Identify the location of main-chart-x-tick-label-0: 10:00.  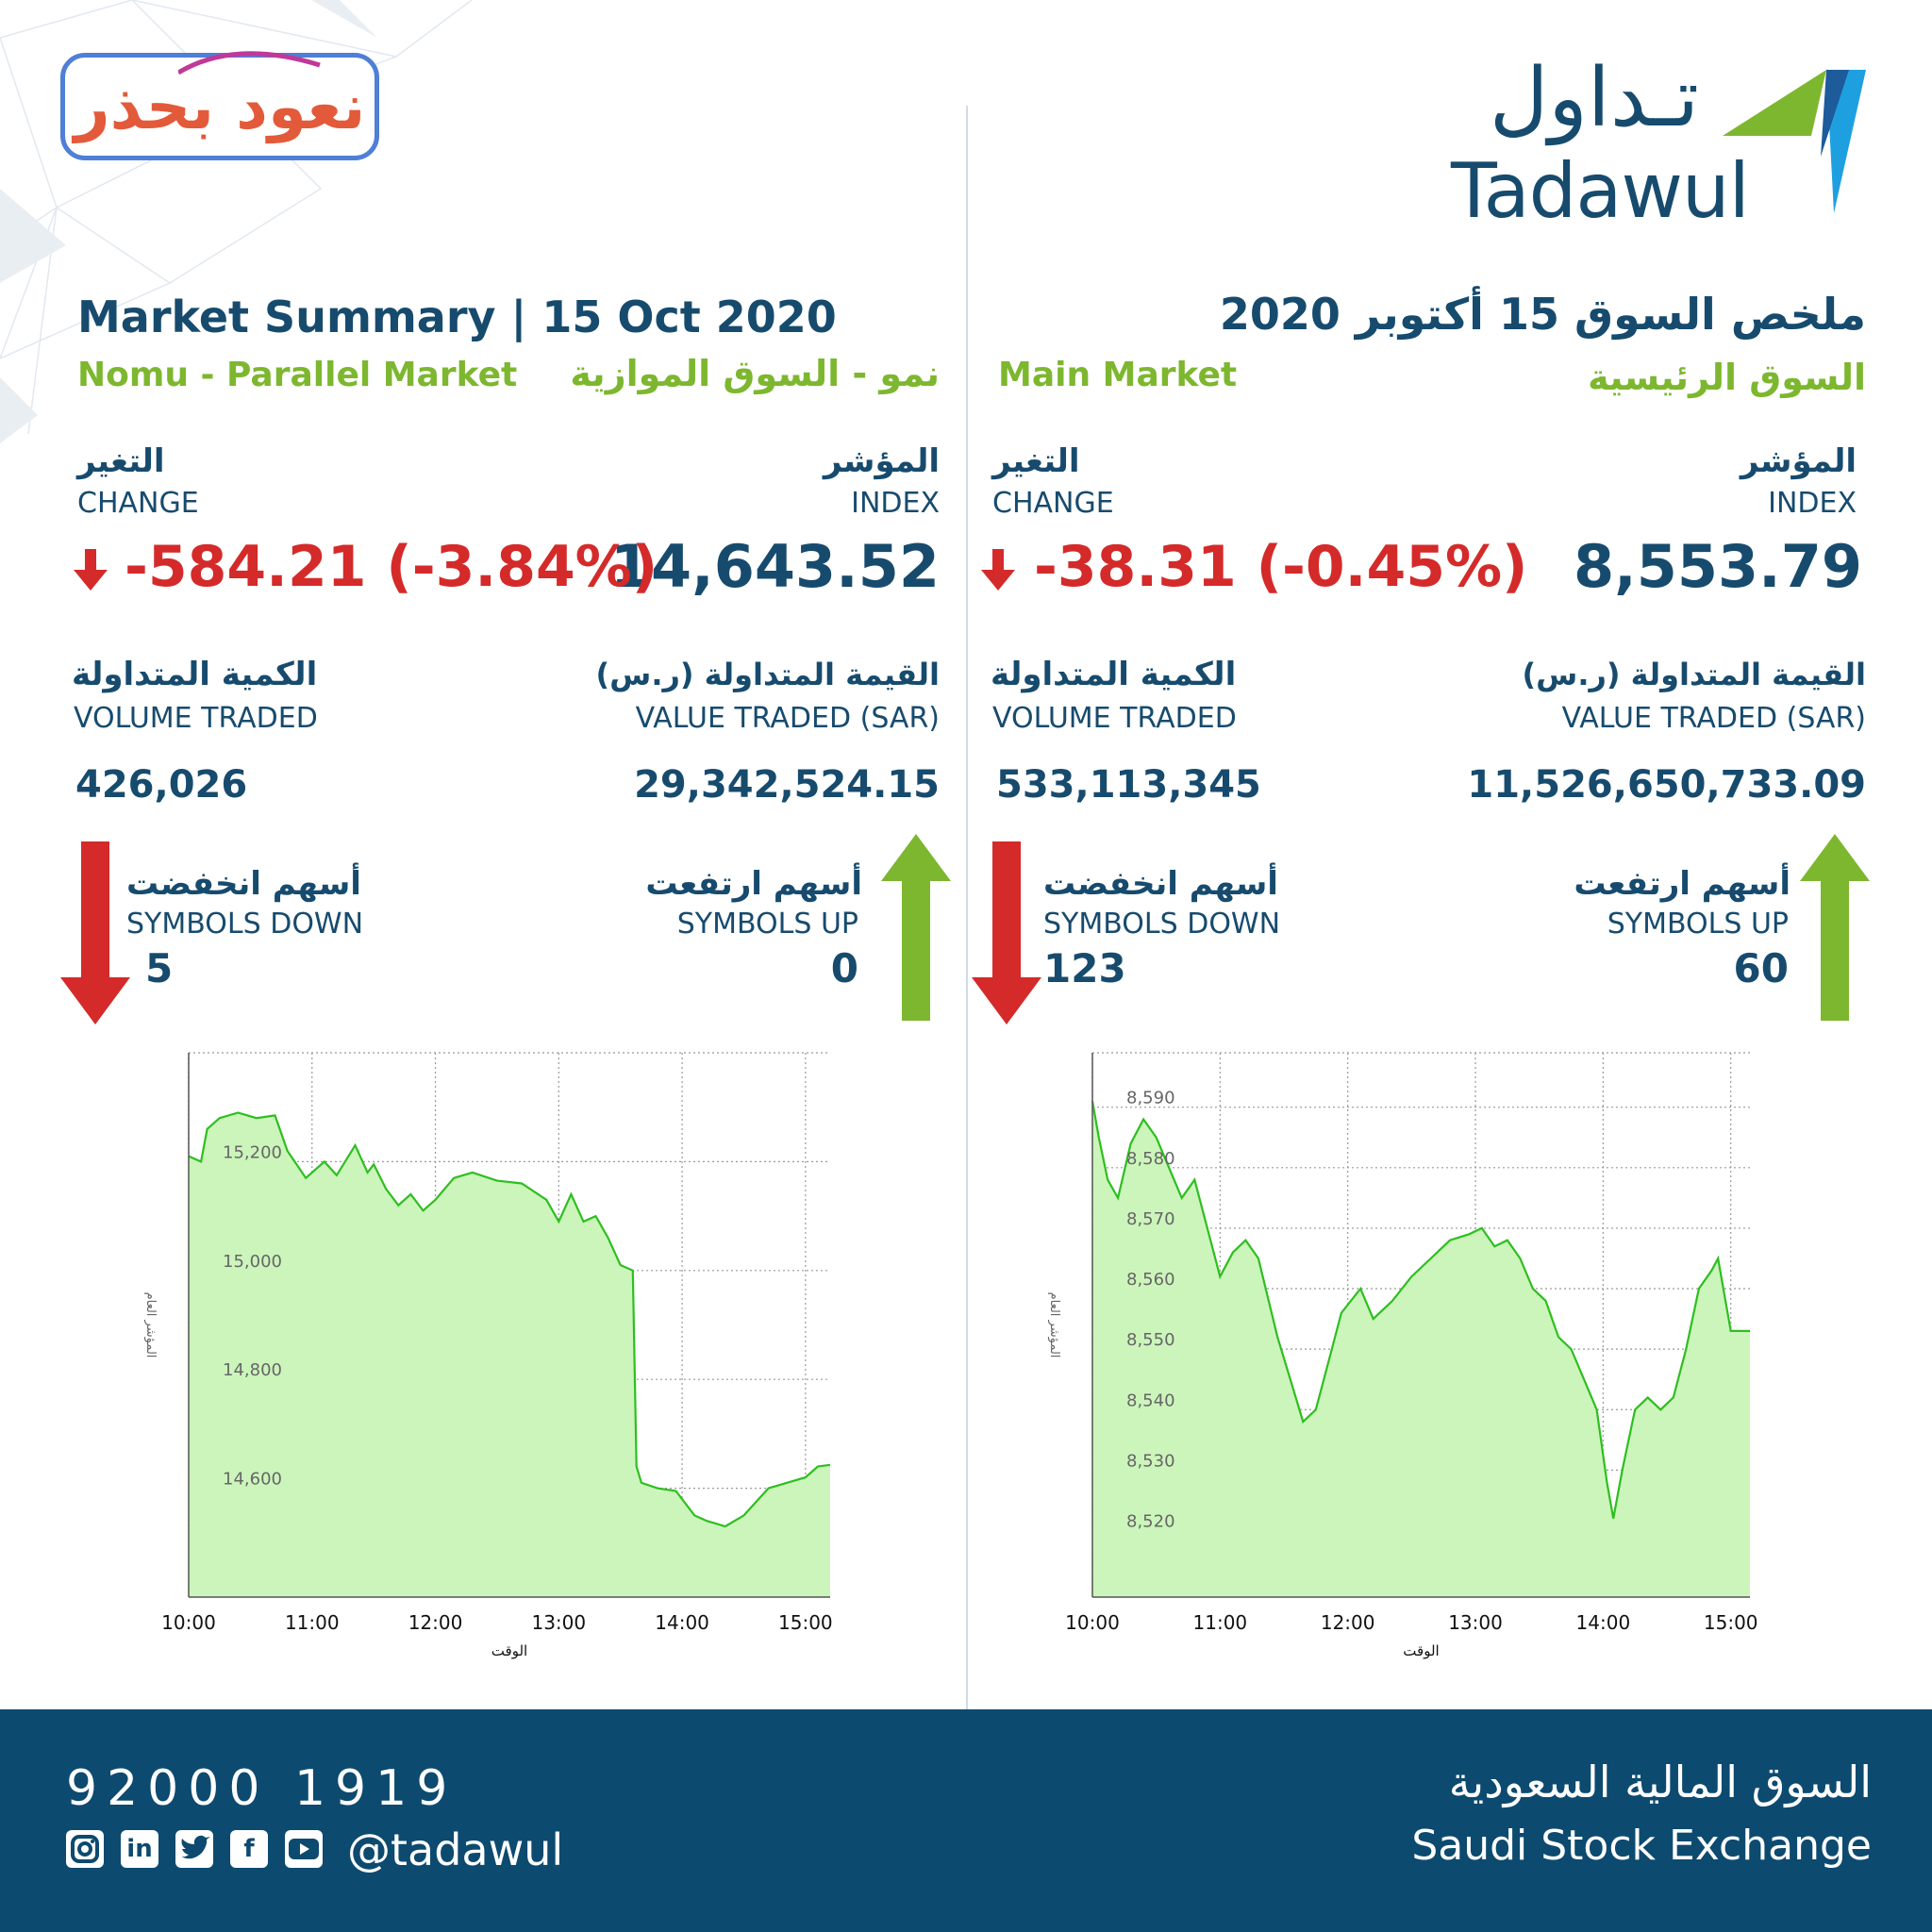
(1092, 1623).